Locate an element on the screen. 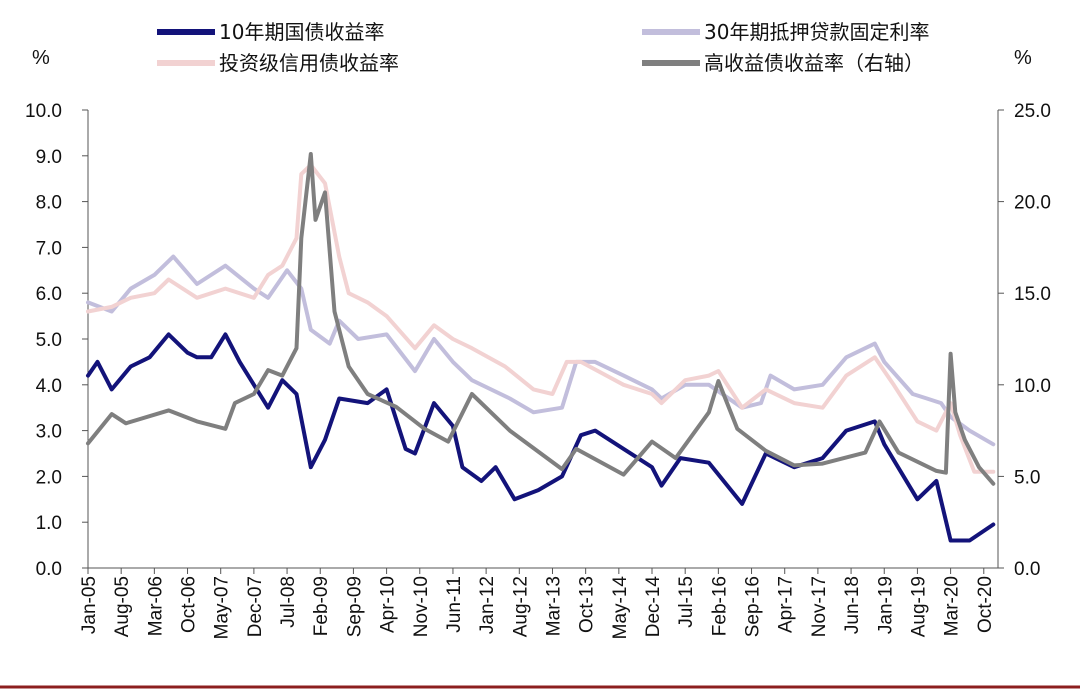 Image resolution: width=1080 pixels, height=691 pixels. x-tick-label: Mar-06 is located at coordinates (155, 606).